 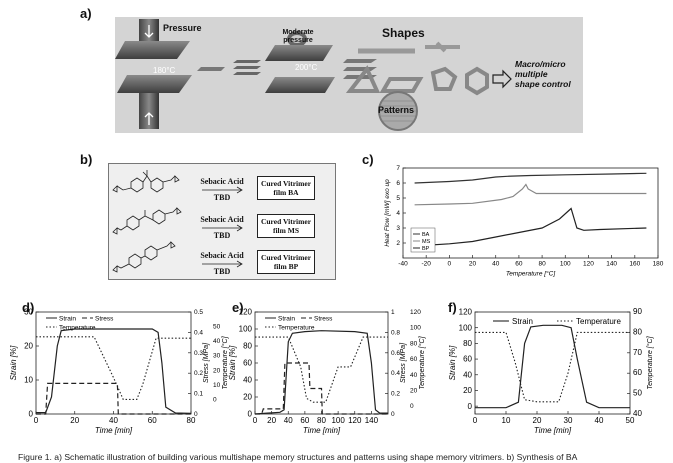 What do you see at coordinates (530, 194) in the screenshot?
I see `series-line-ms` at bounding box center [530, 194].